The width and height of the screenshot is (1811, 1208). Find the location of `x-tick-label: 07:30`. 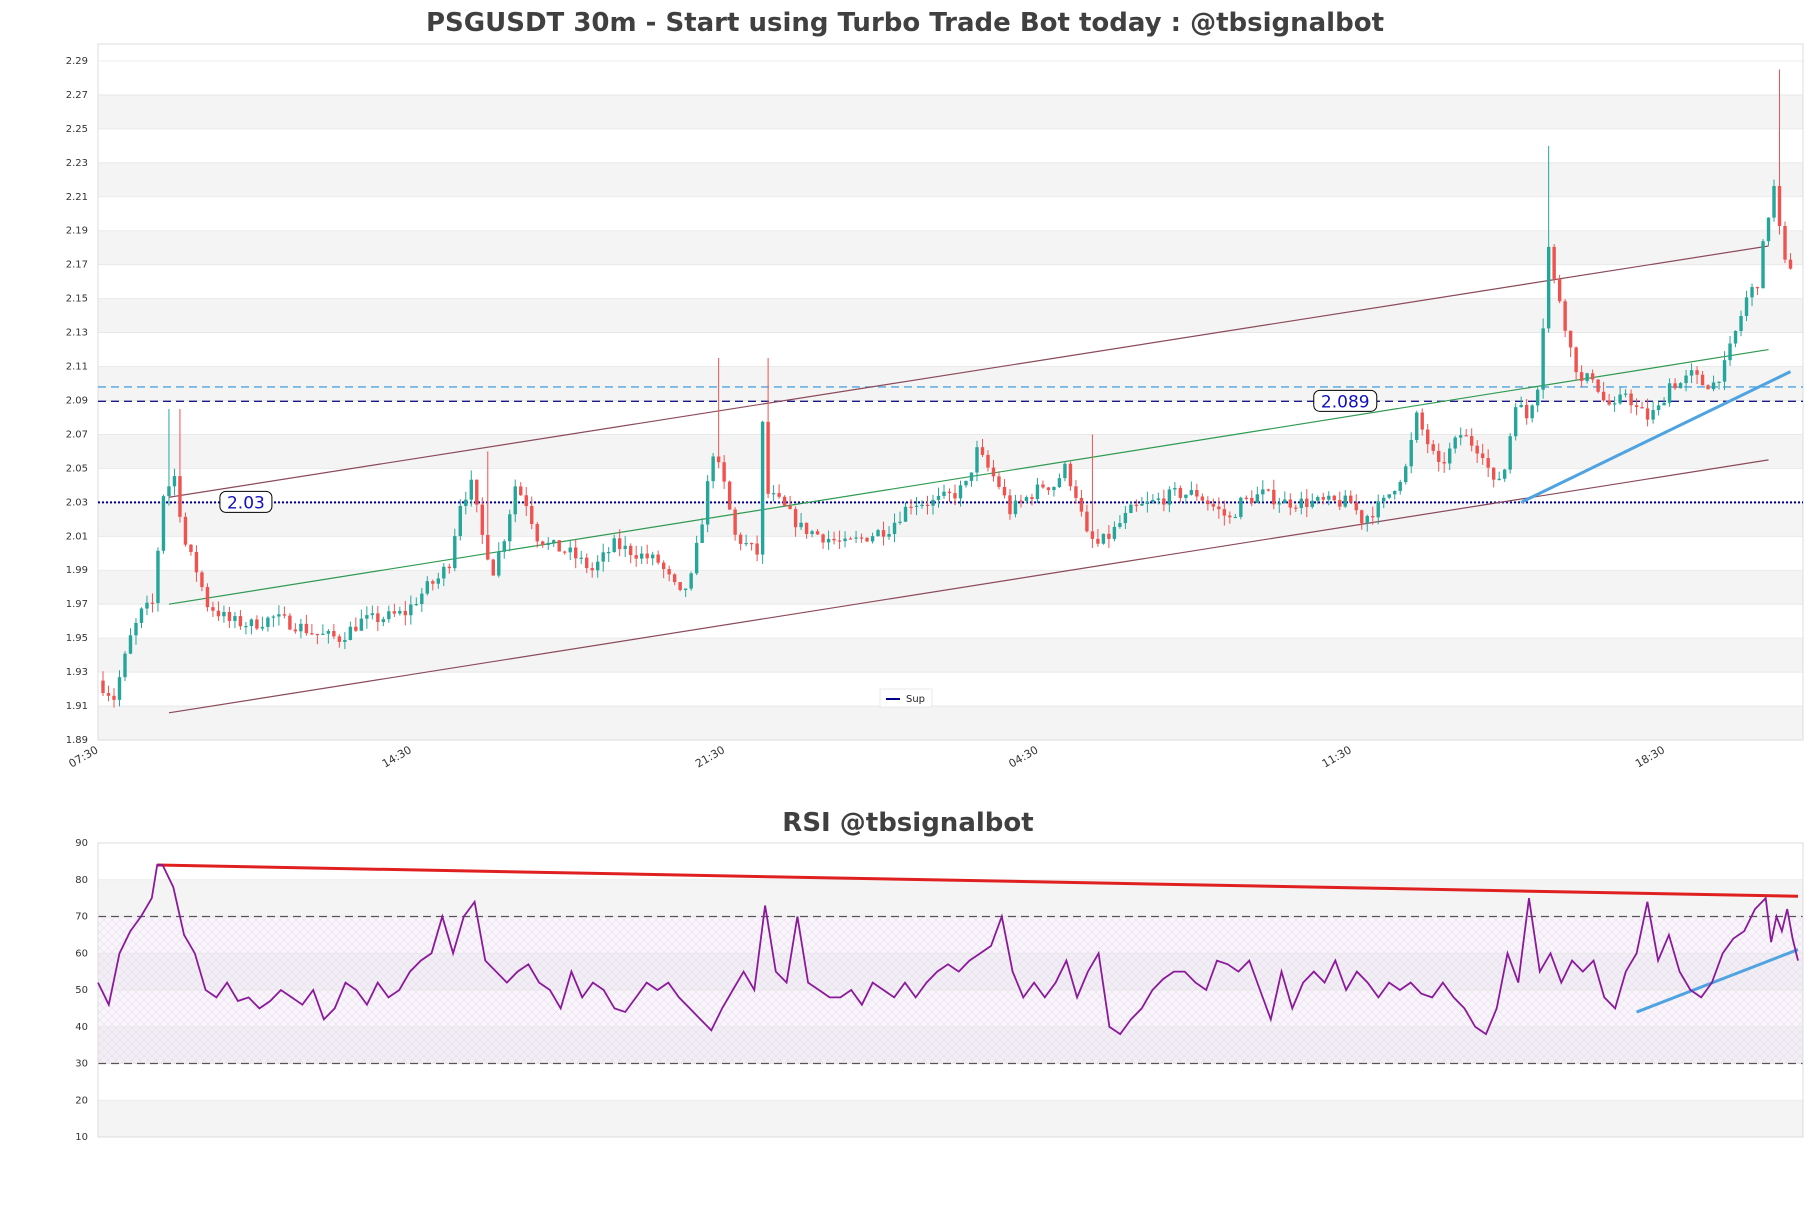

x-tick-label: 07:30 is located at coordinates (84, 756).